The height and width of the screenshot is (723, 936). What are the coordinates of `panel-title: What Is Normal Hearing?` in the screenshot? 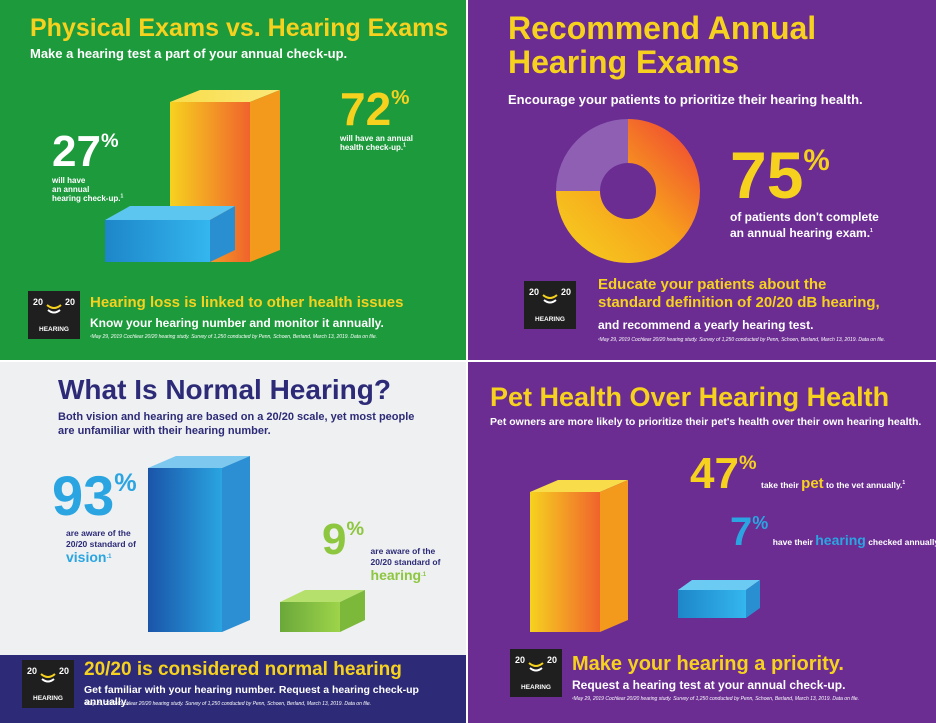 It's located at (224, 389).